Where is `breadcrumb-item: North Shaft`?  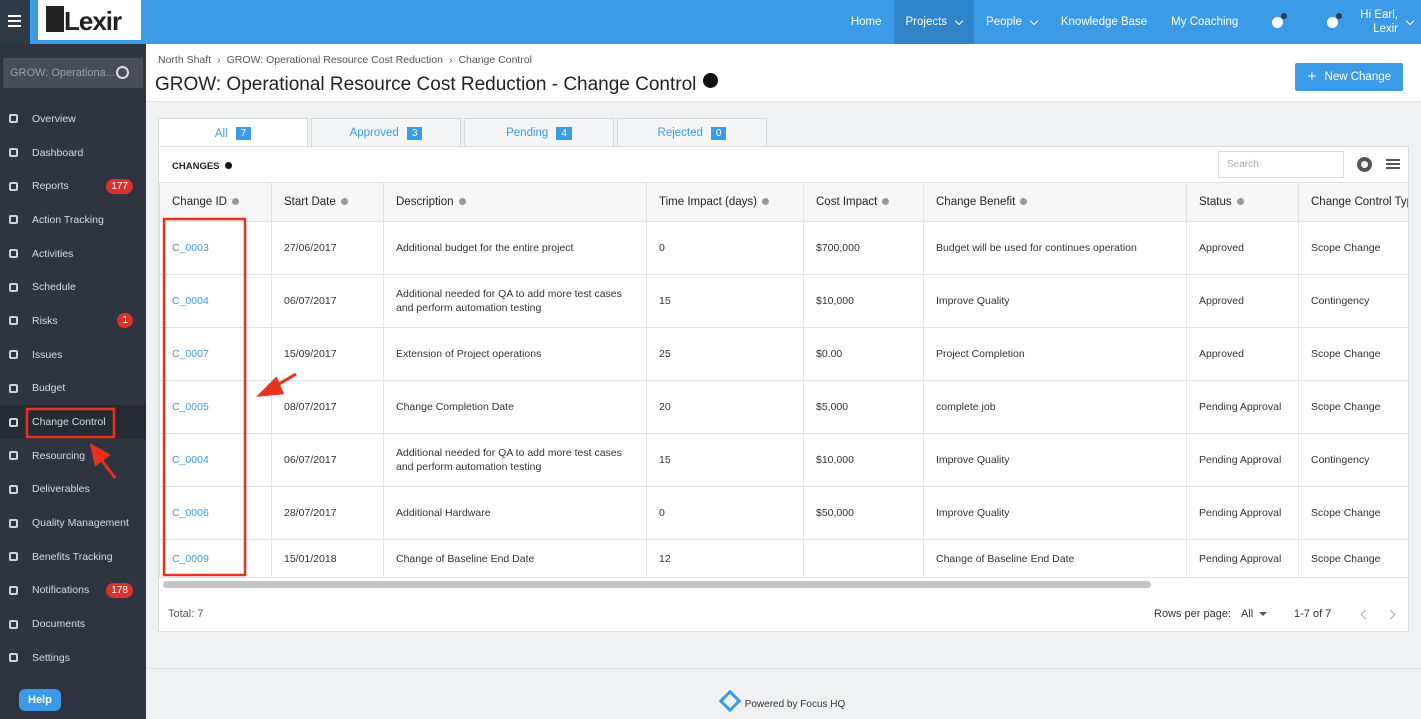
breadcrumb-item: North Shaft is located at coordinates (185, 60).